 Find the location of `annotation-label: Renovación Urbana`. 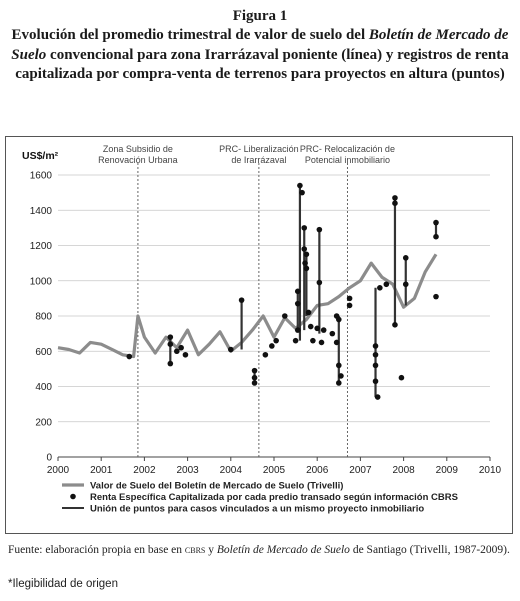

annotation-label: Renovación Urbana is located at coordinates (138, 160).